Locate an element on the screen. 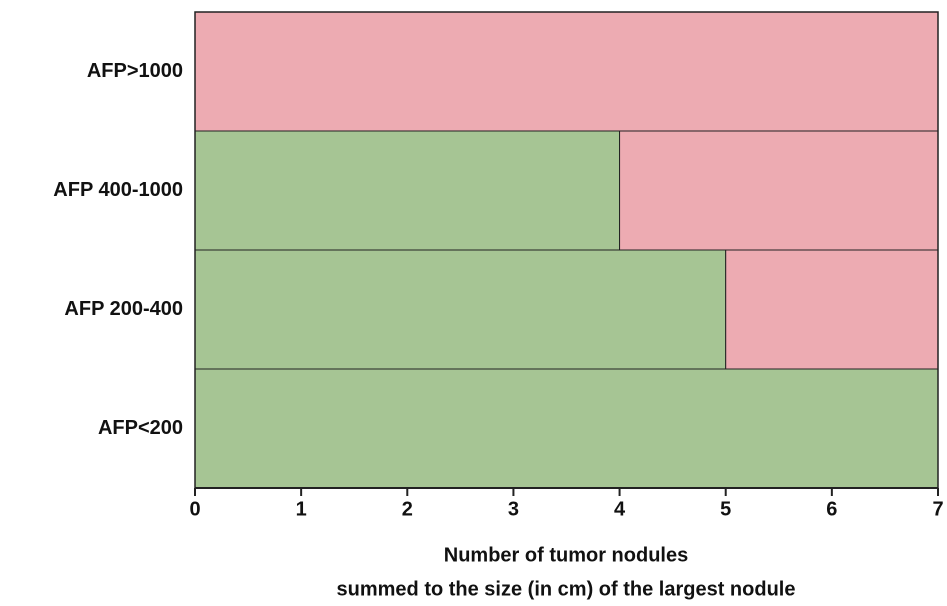  y-tick-label: AFP 200-400 is located at coordinates (123, 309).